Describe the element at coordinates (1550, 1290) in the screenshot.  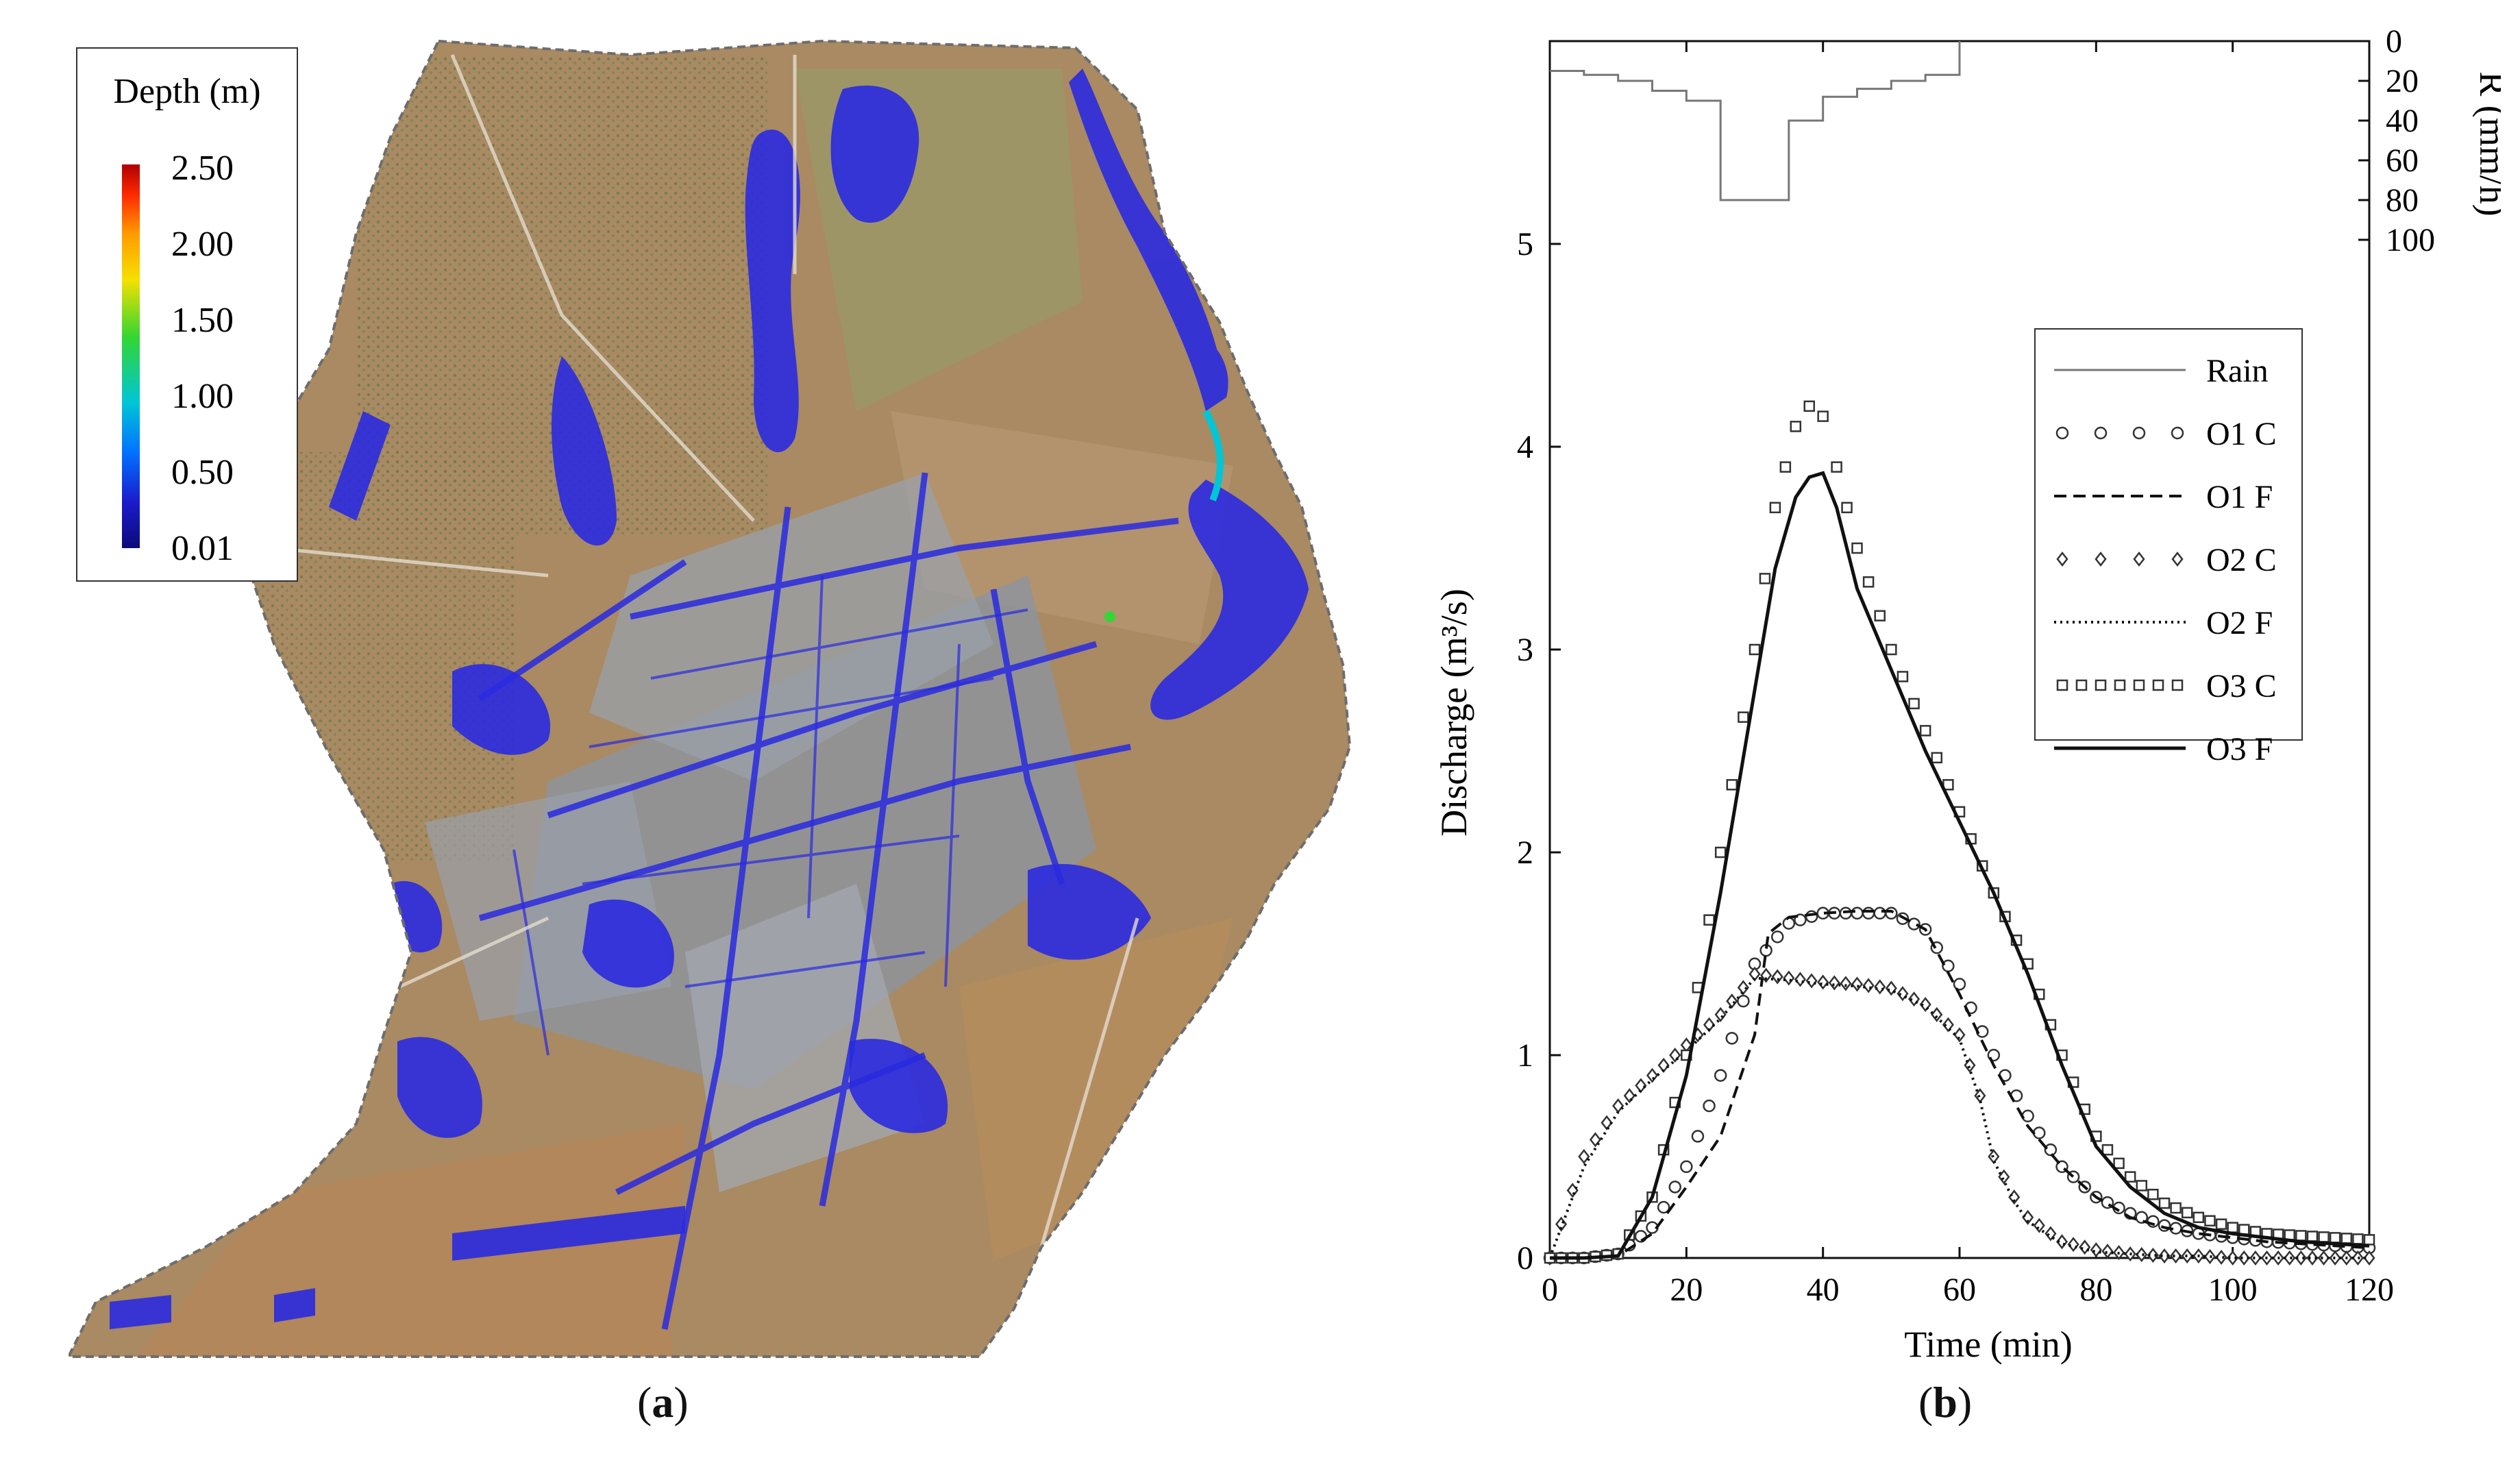
I see `x-tick-label: 0` at that location.